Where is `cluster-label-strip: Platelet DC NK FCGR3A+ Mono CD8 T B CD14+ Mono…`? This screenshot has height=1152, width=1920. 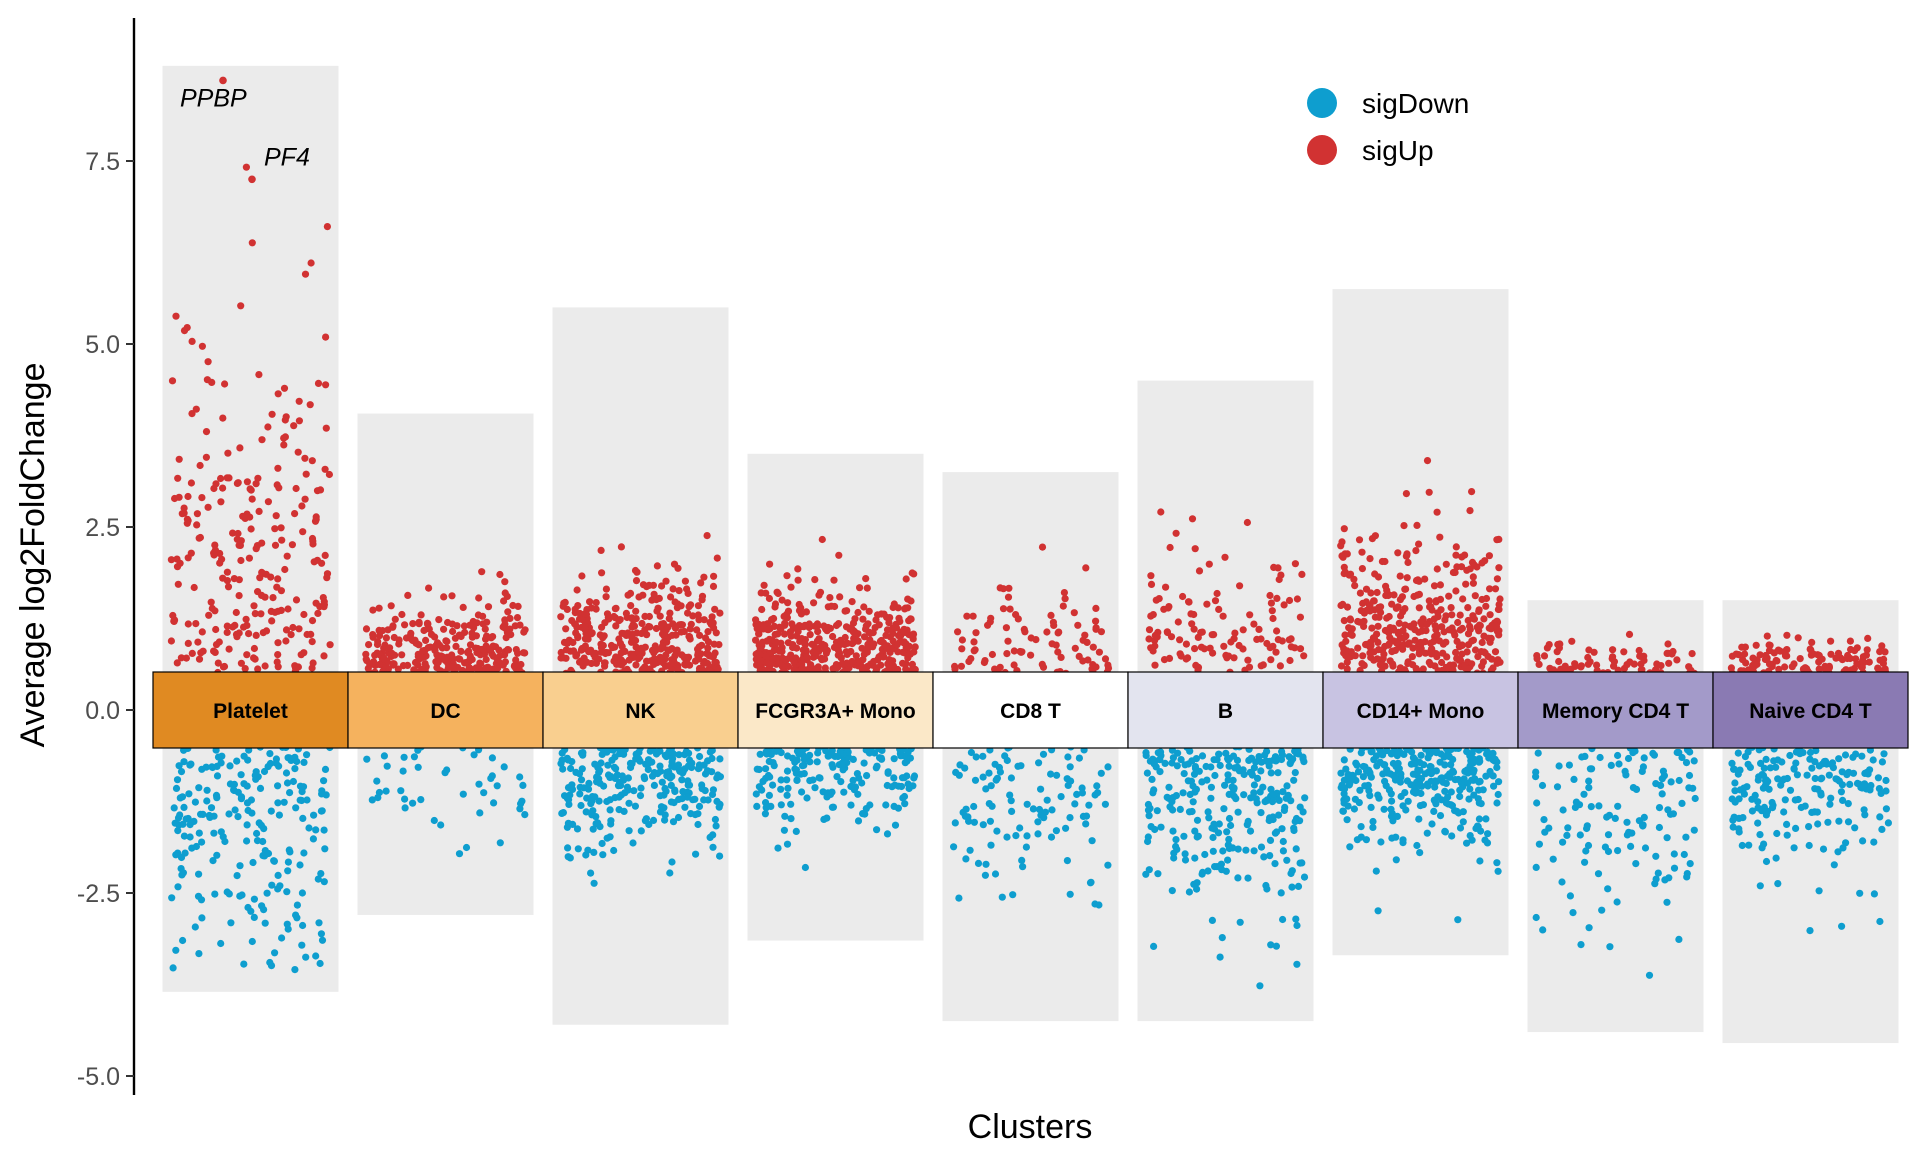
cluster-label-strip: Platelet DC NK FCGR3A+ Mono CD8 T B CD14+ Mono… is located at coordinates (1030, 710).